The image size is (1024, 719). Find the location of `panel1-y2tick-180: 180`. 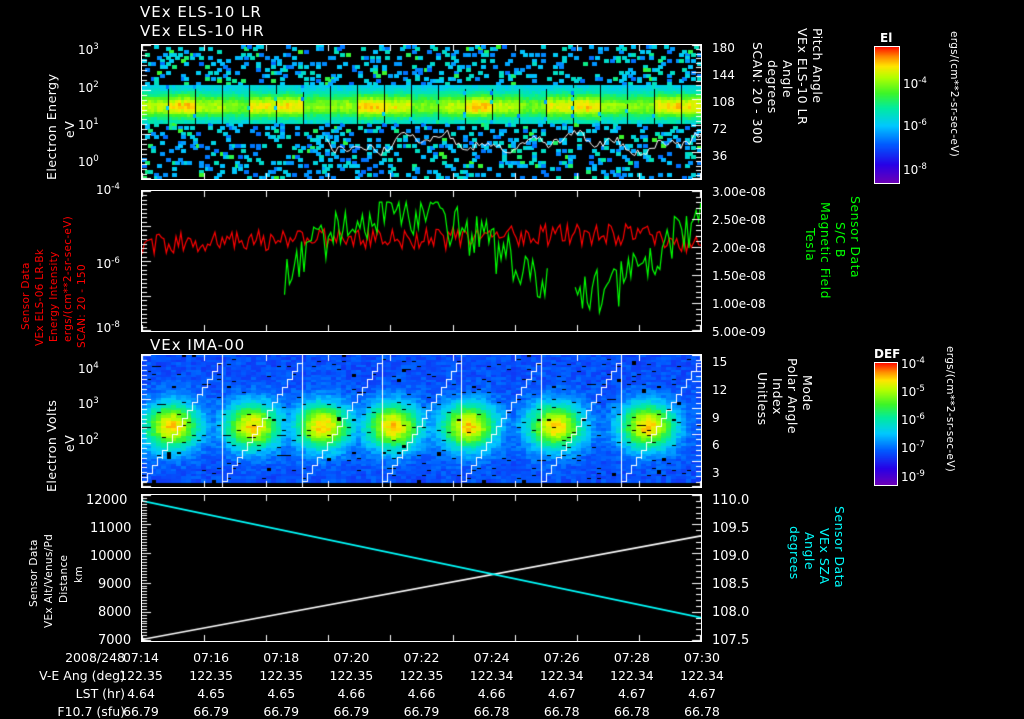

panel1-y2tick-180: 180 is located at coordinates (723, 48).